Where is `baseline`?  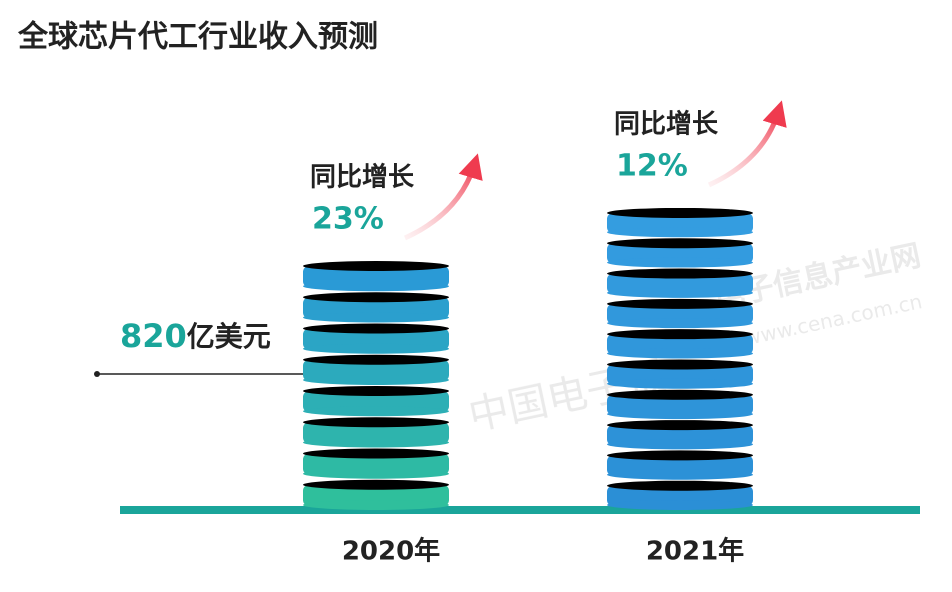
baseline is located at coordinates (520, 510).